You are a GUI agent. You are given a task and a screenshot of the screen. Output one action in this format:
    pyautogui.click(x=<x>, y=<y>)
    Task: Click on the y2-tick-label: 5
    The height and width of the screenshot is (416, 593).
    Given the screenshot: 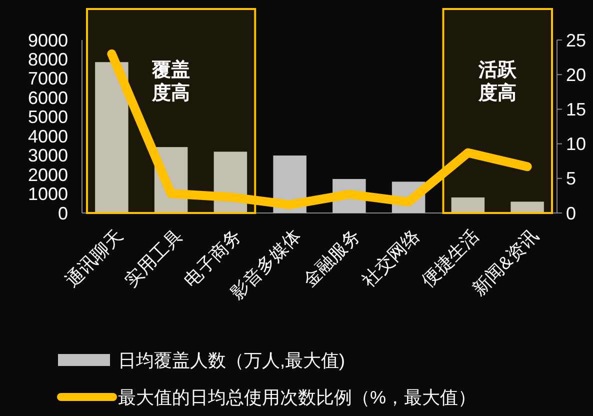 What is the action you would take?
    pyautogui.click(x=571, y=178)
    